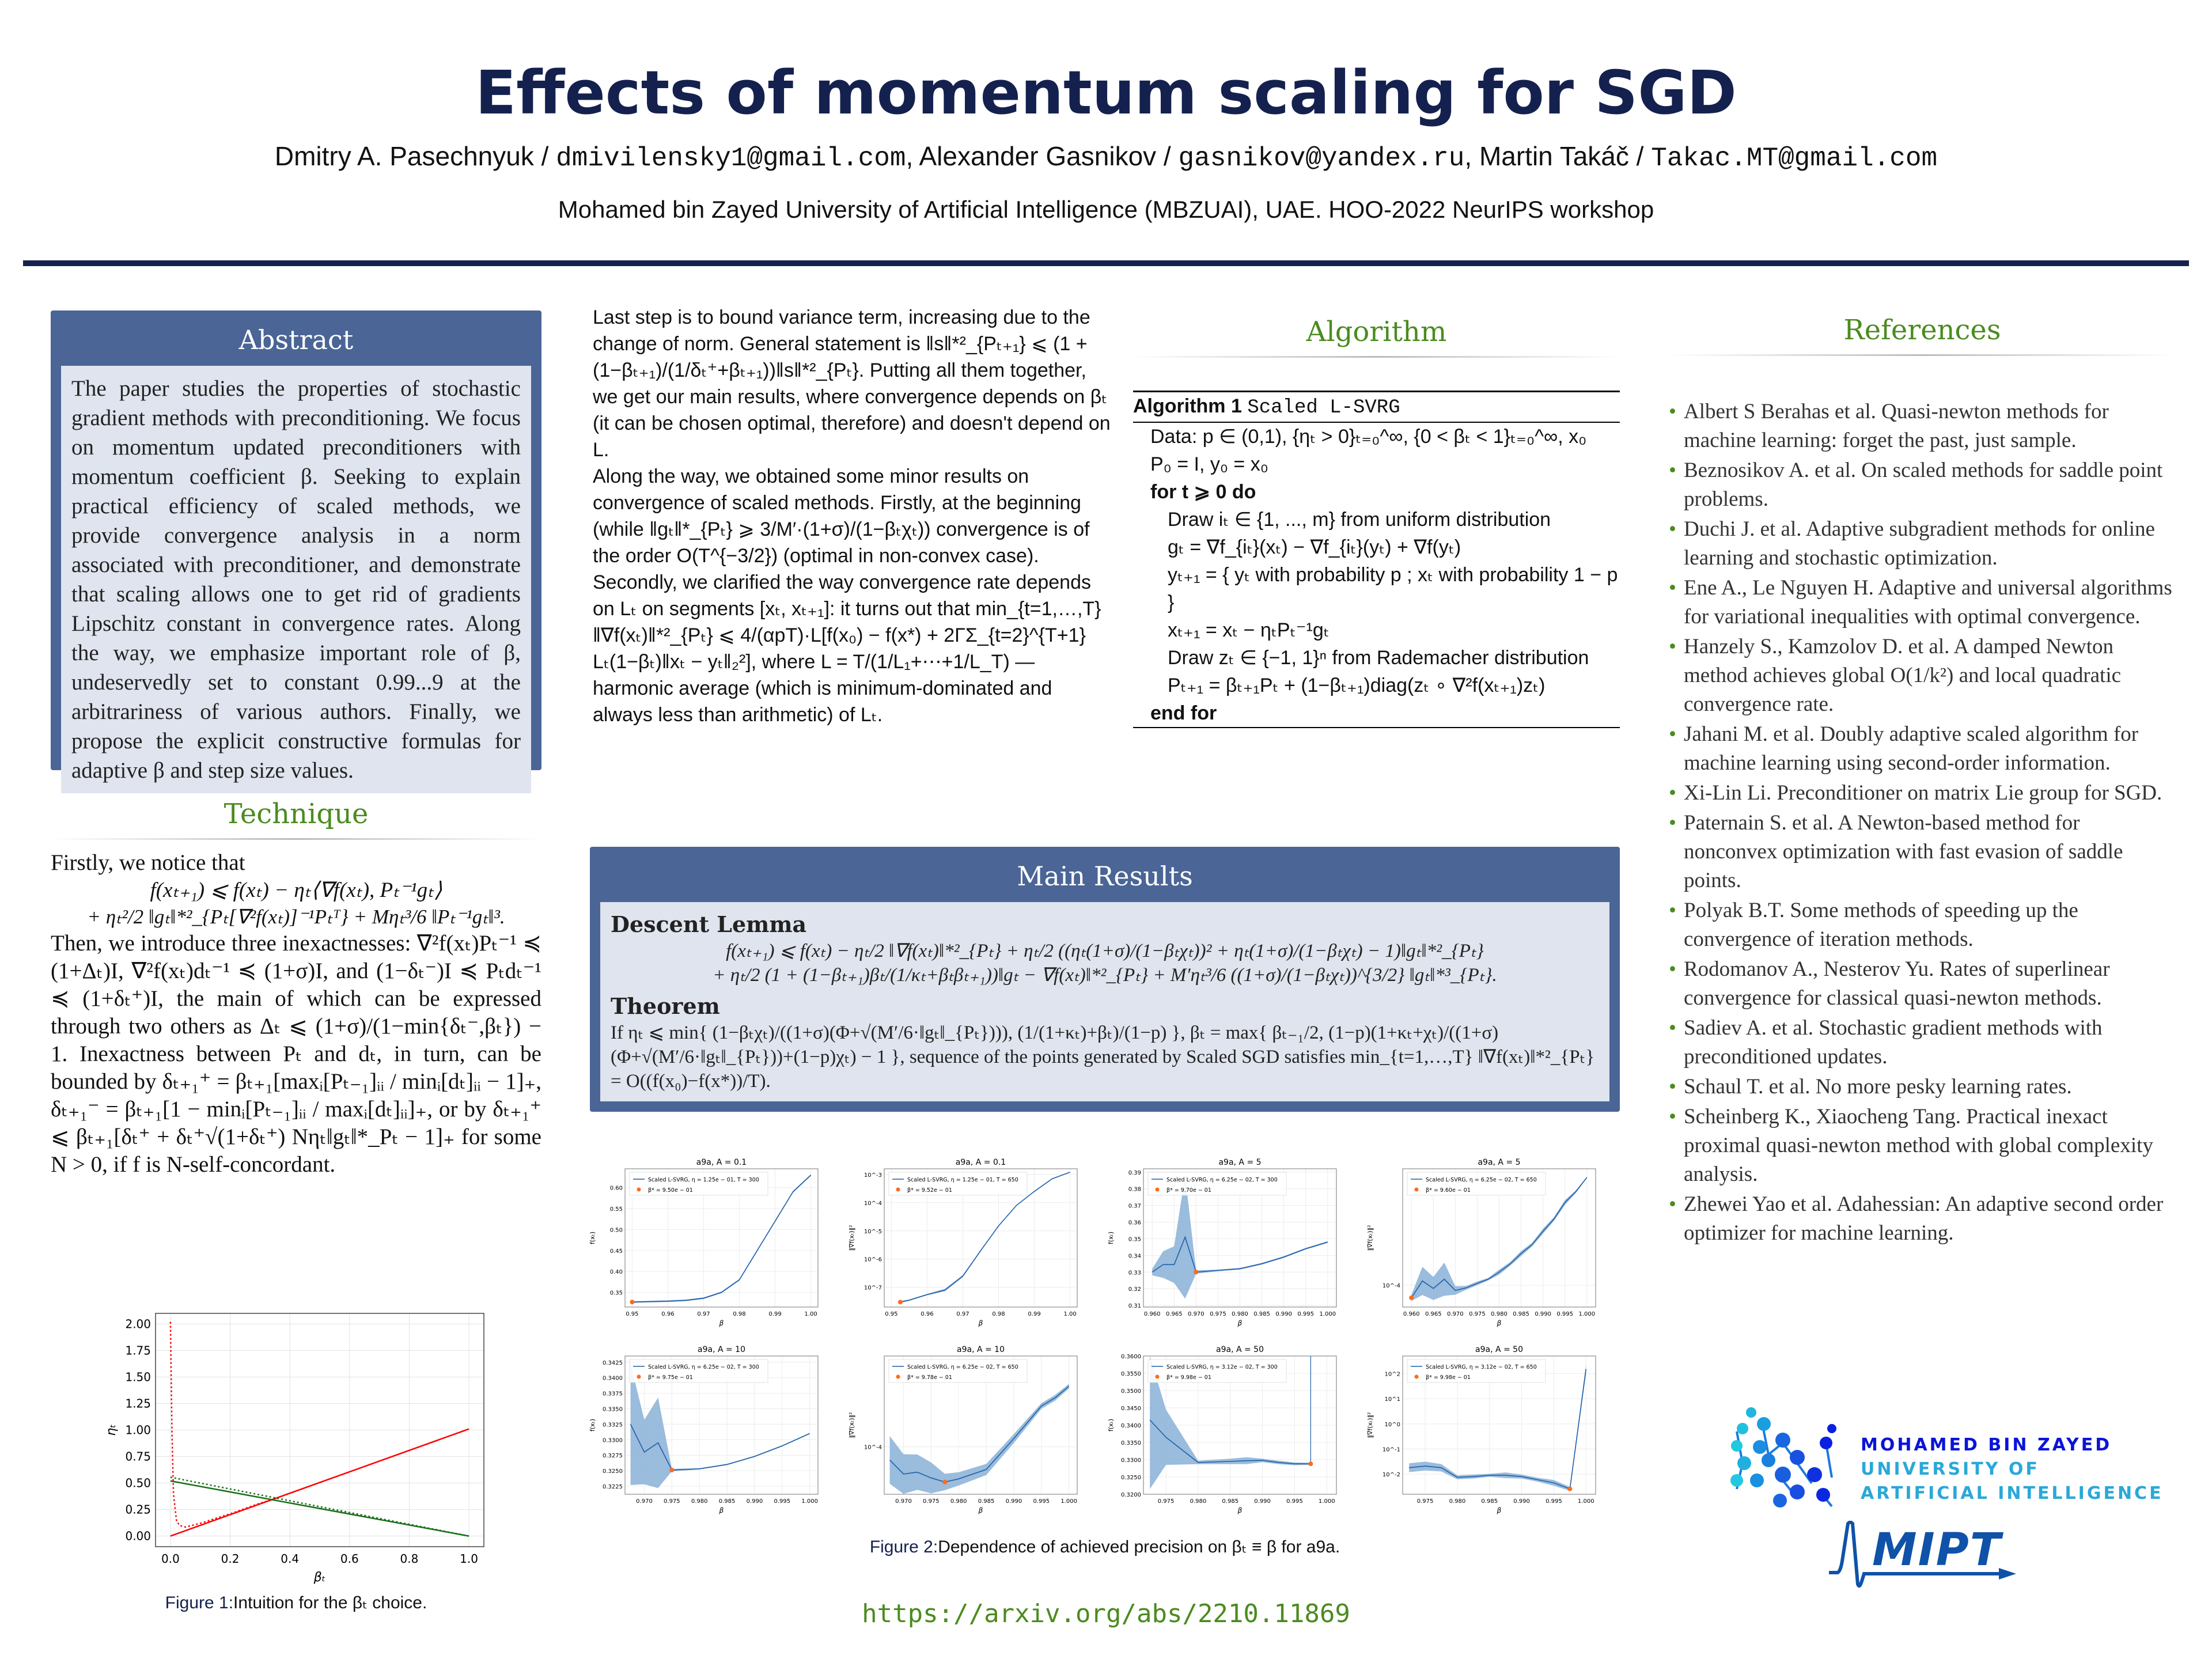 This screenshot has width=2212, height=1659. What do you see at coordinates (1392, 1375) in the screenshot?
I see `y-tick-label: 10^2` at bounding box center [1392, 1375].